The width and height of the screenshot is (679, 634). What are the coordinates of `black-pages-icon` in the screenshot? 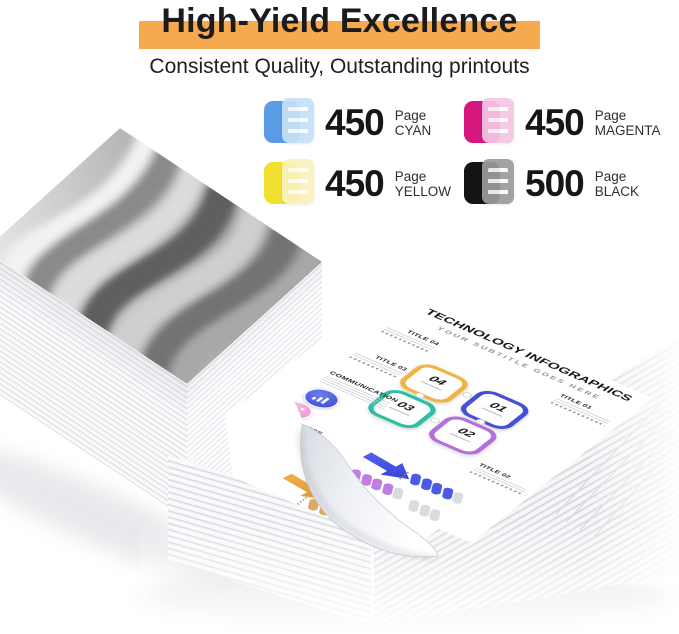 It's located at (489, 183).